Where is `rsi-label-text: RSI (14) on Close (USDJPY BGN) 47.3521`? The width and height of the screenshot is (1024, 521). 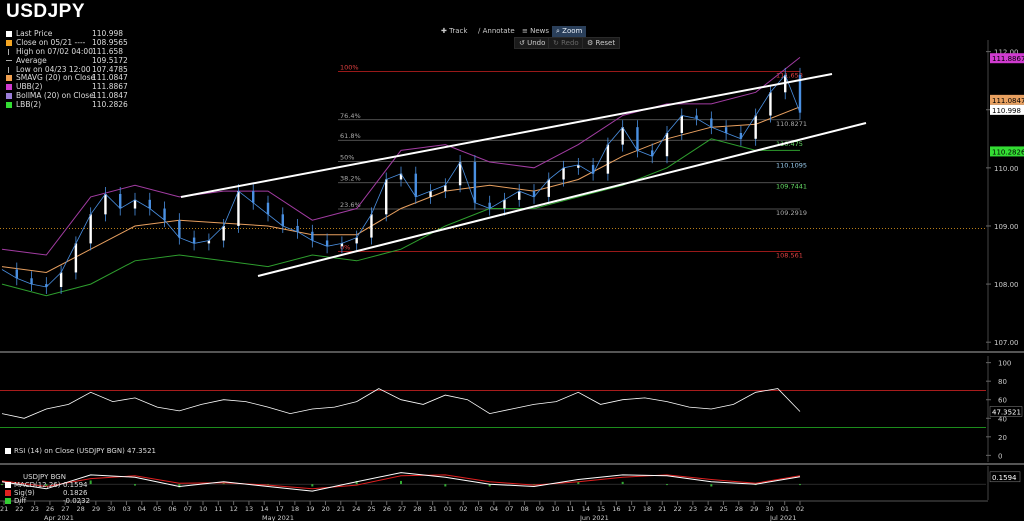
rsi-label-text: RSI (14) on Close (USDJPY BGN) 47.3521 is located at coordinates (85, 451).